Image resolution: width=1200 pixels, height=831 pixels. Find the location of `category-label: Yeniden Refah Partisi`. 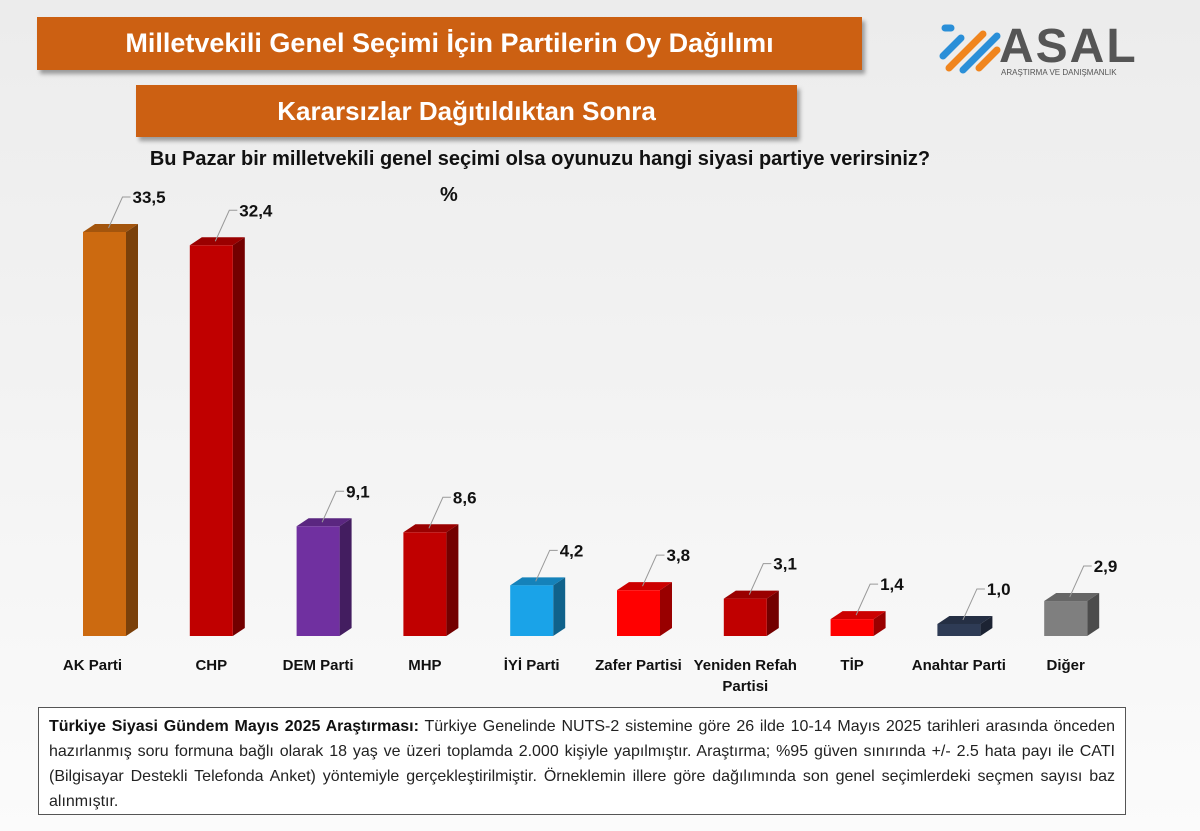

category-label: Yeniden Refah Partisi is located at coordinates (745, 676).